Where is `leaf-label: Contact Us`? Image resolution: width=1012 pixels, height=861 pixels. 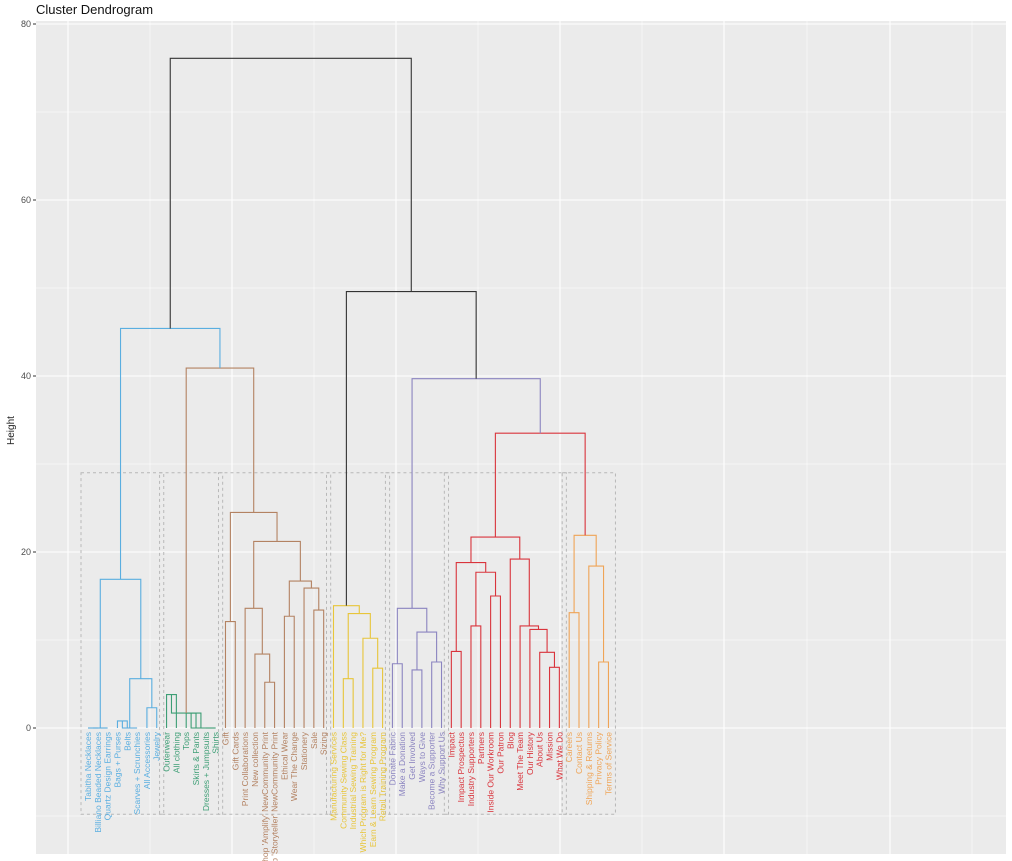 leaf-label: Contact Us is located at coordinates (579, 753).